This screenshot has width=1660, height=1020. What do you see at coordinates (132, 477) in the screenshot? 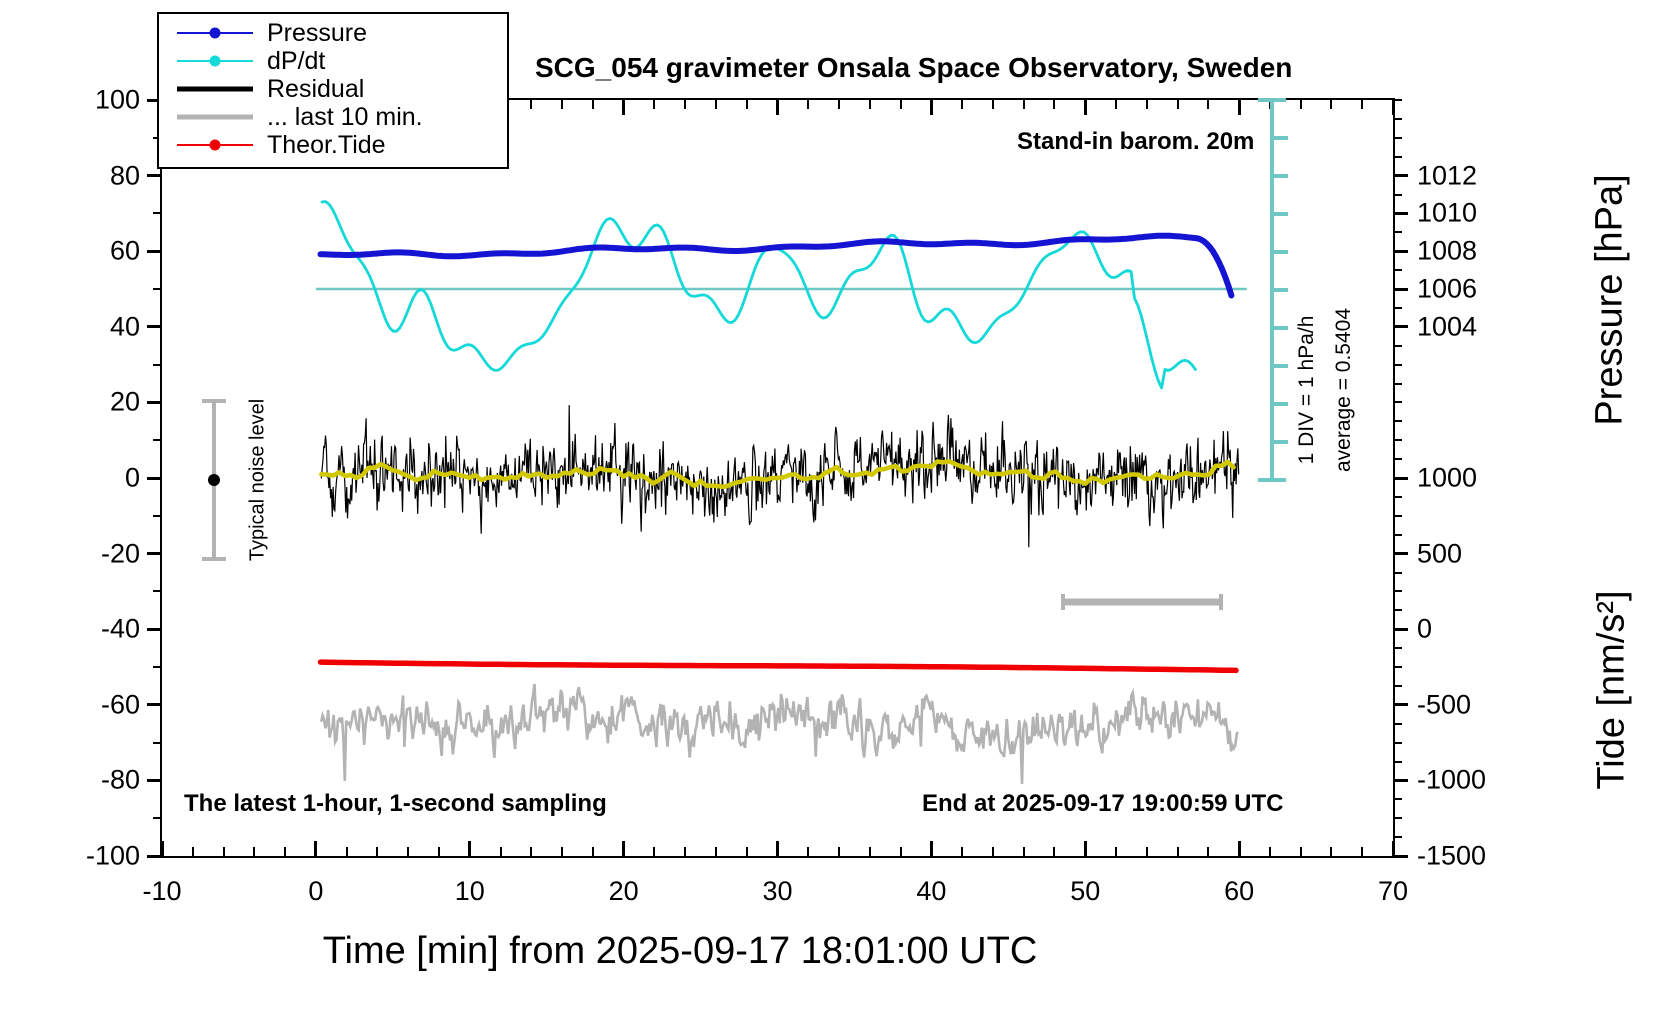
I see `y-tick-label: 0` at bounding box center [132, 477].